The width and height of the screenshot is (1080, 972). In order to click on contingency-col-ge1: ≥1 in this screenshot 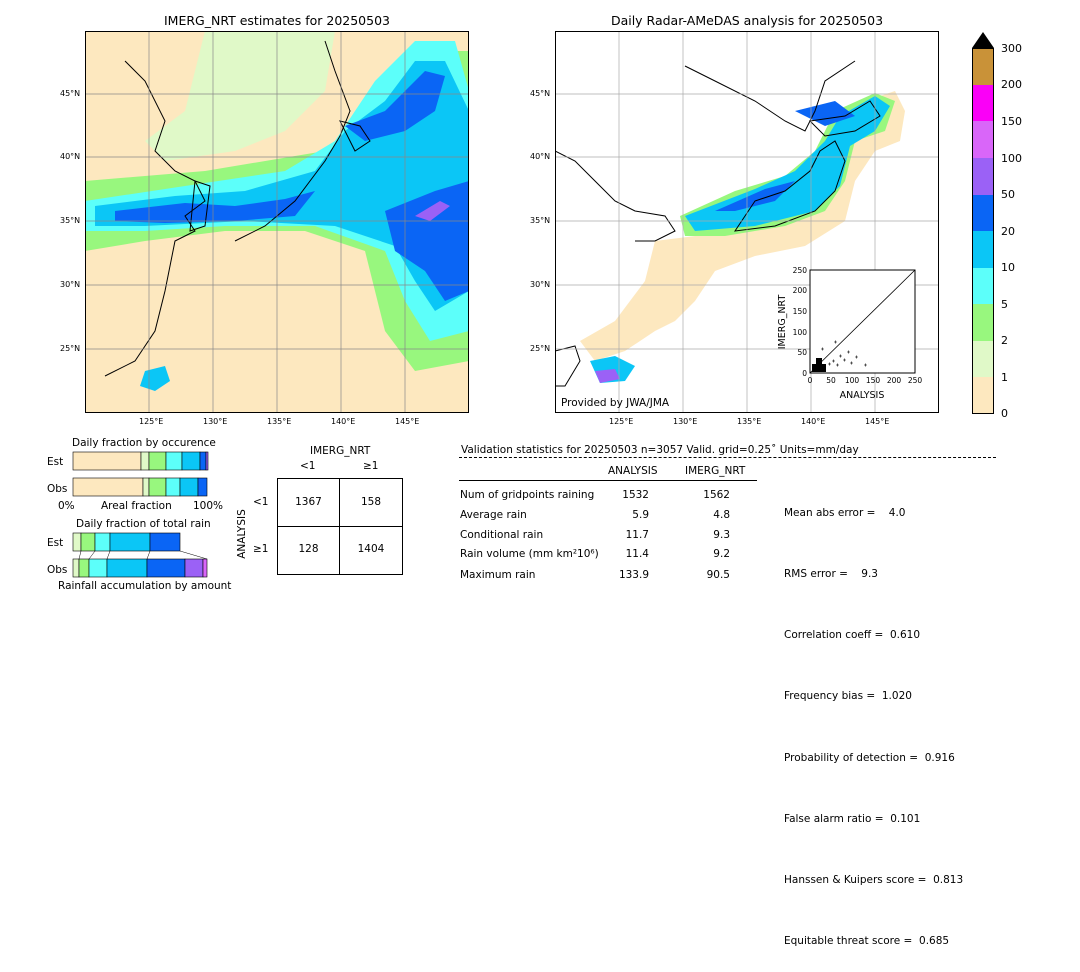, I will do `click(371, 466)`.